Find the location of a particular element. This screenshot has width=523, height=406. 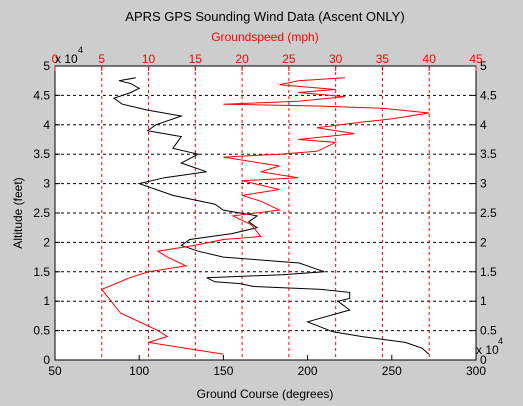

bottom-axis-label: Ground Course (degrees) is located at coordinates (265, 394).